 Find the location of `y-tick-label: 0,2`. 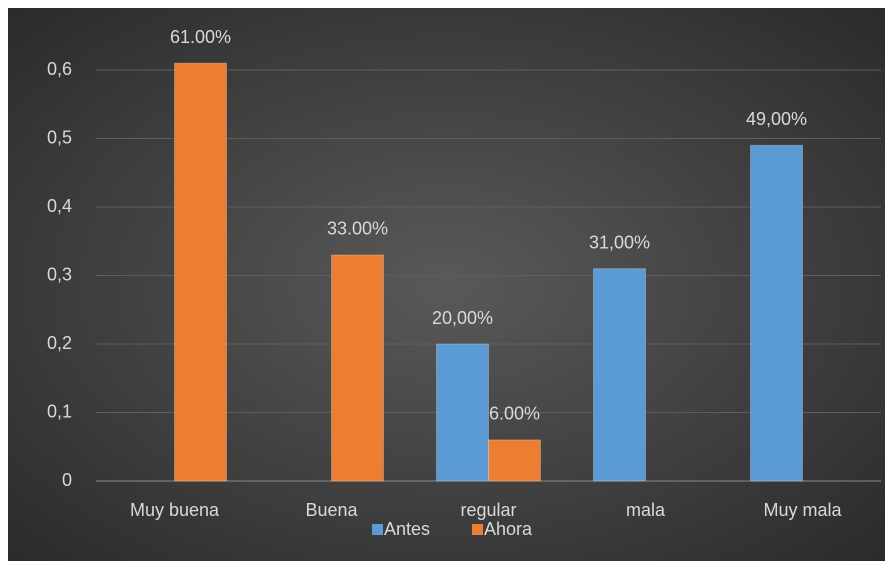

y-tick-label: 0,2 is located at coordinates (59, 343).